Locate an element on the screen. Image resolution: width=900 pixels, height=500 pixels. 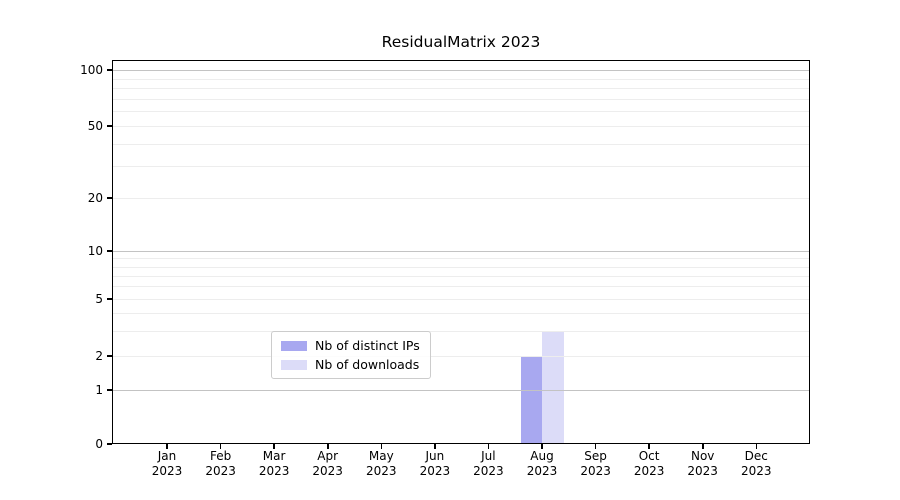
y-tick-label-50: 50 is located at coordinates (95, 126).